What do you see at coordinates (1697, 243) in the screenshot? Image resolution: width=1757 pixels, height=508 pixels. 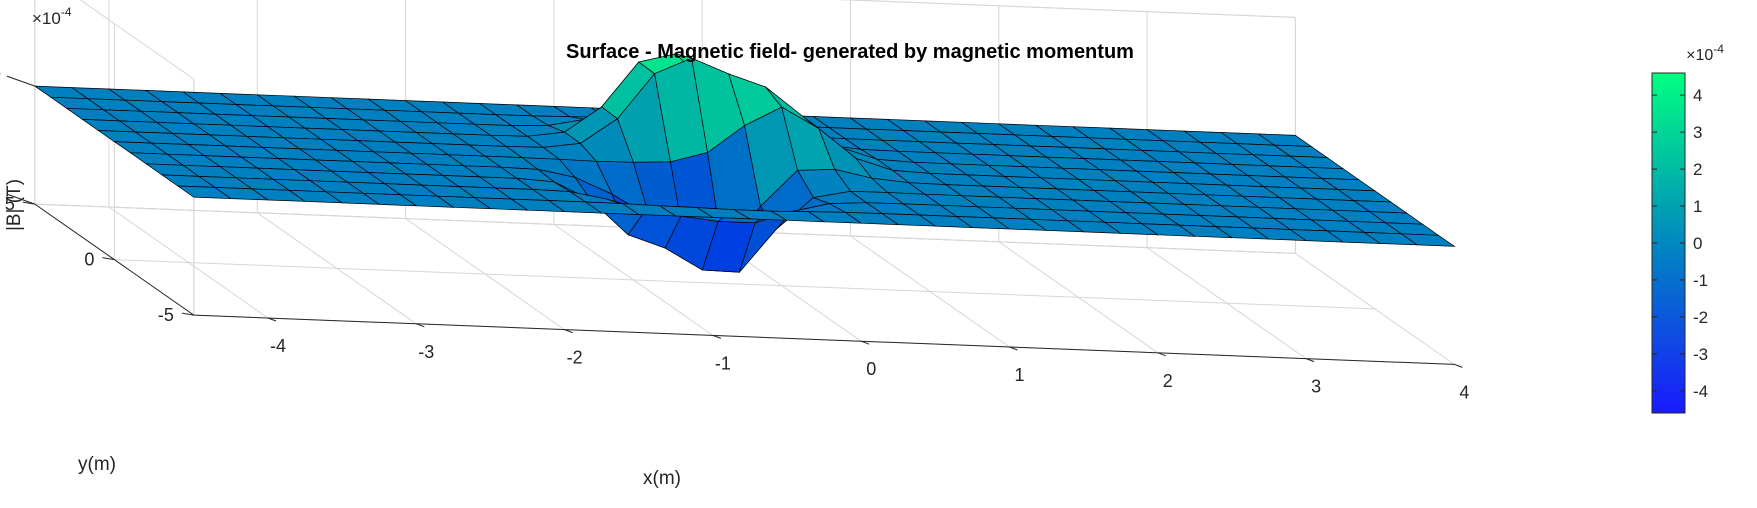 I see `colorbar-tick-label: 0` at bounding box center [1697, 243].